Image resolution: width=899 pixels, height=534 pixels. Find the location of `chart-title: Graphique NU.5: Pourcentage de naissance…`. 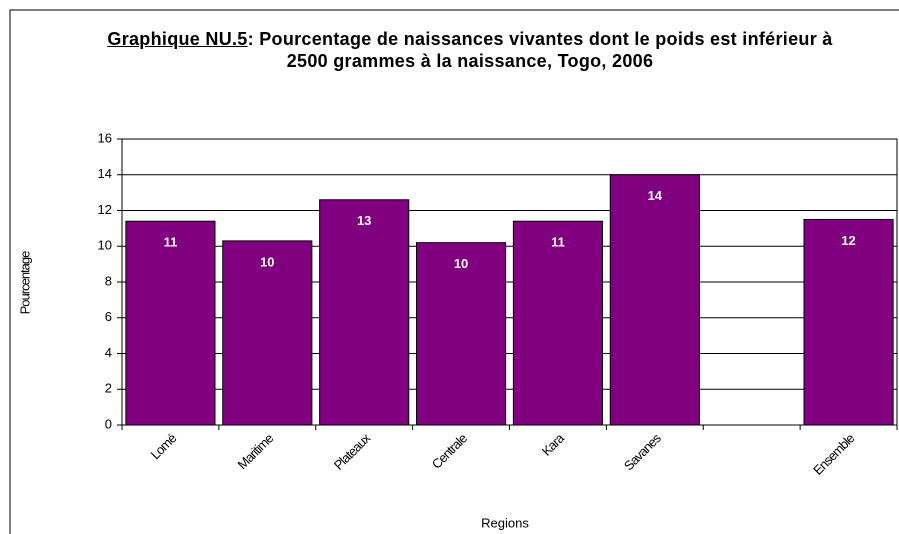

chart-title: Graphique NU.5: Pourcentage de naissance… is located at coordinates (470, 50).